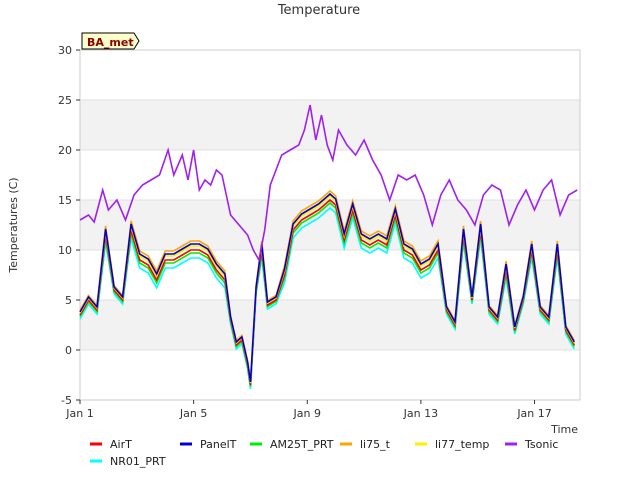  I want to click on badge-box, so click(110, 41).